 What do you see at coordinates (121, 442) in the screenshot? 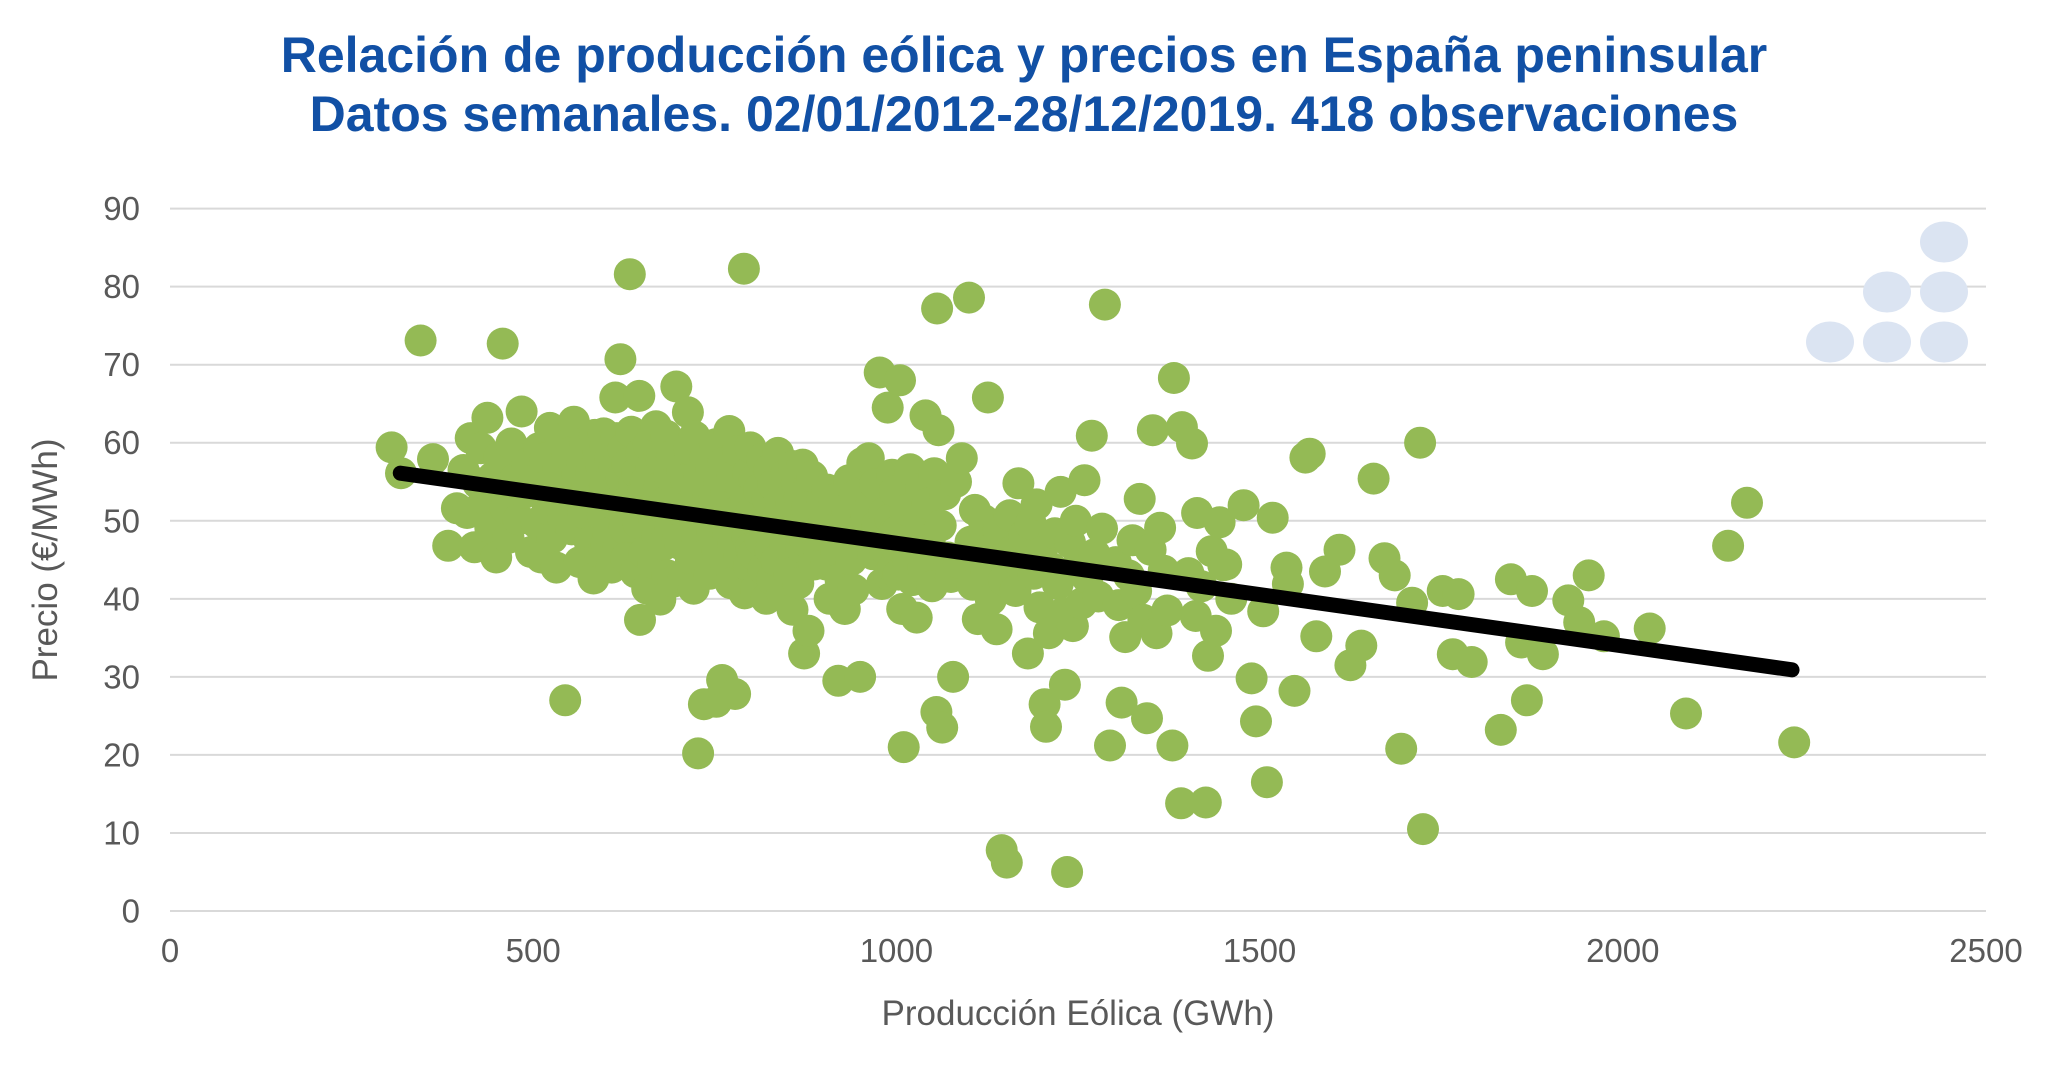
I see `y-tick-label: 60` at bounding box center [121, 442].